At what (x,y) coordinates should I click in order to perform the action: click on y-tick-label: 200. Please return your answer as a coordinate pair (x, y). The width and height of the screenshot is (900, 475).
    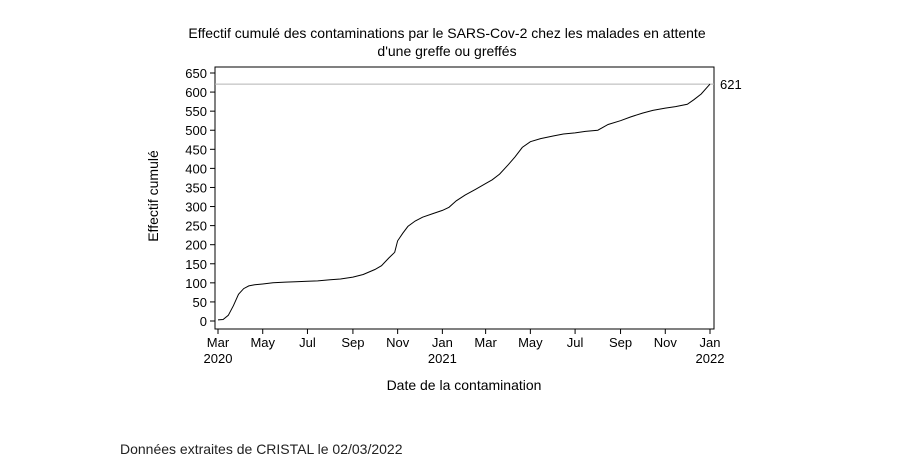
    Looking at the image, I should click on (196, 245).